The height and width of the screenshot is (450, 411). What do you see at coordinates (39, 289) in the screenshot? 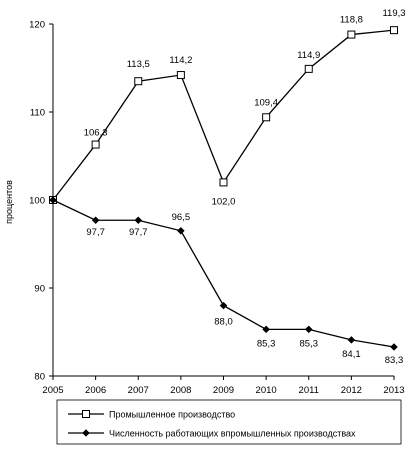
I see `y-tick-label: 90` at bounding box center [39, 289].